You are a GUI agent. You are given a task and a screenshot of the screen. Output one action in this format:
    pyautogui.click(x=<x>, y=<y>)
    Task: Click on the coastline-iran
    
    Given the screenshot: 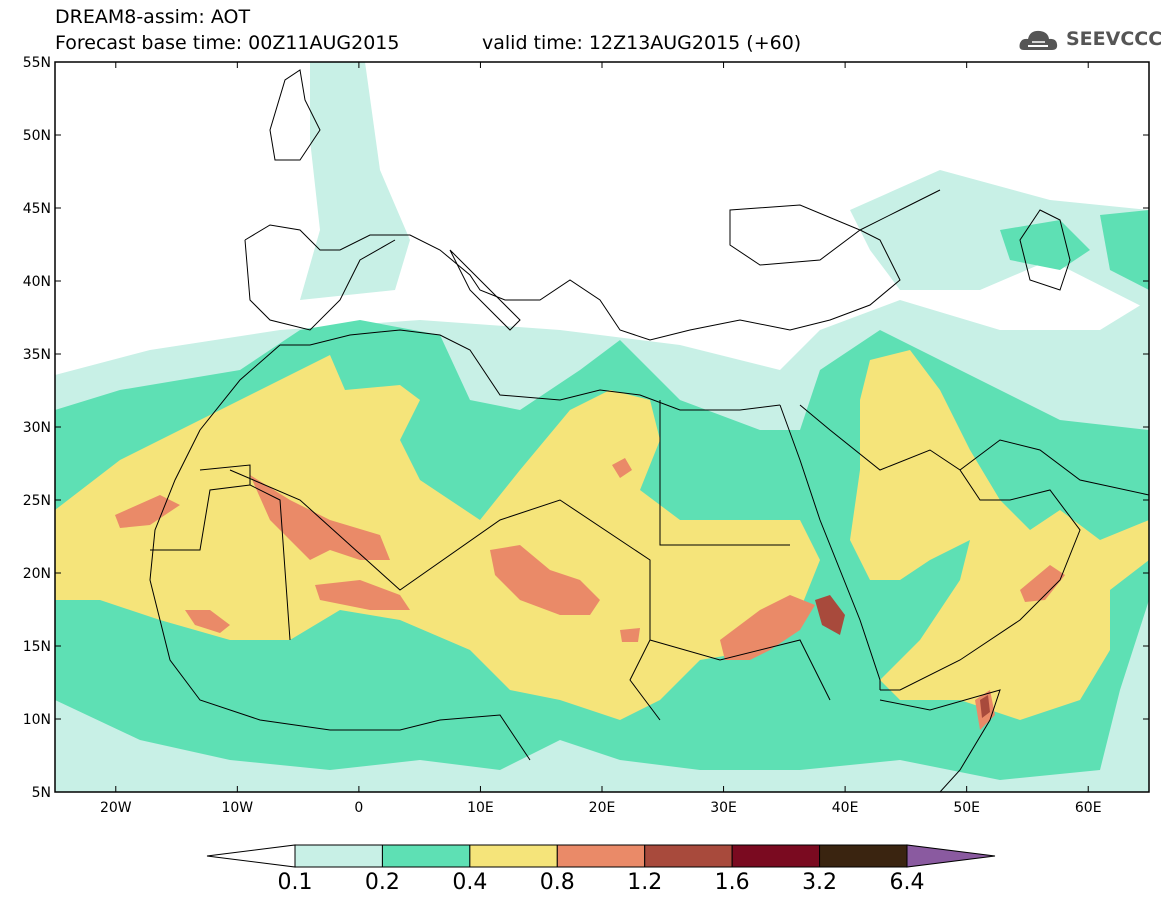 What is the action you would take?
    pyautogui.click(x=1054, y=467)
    